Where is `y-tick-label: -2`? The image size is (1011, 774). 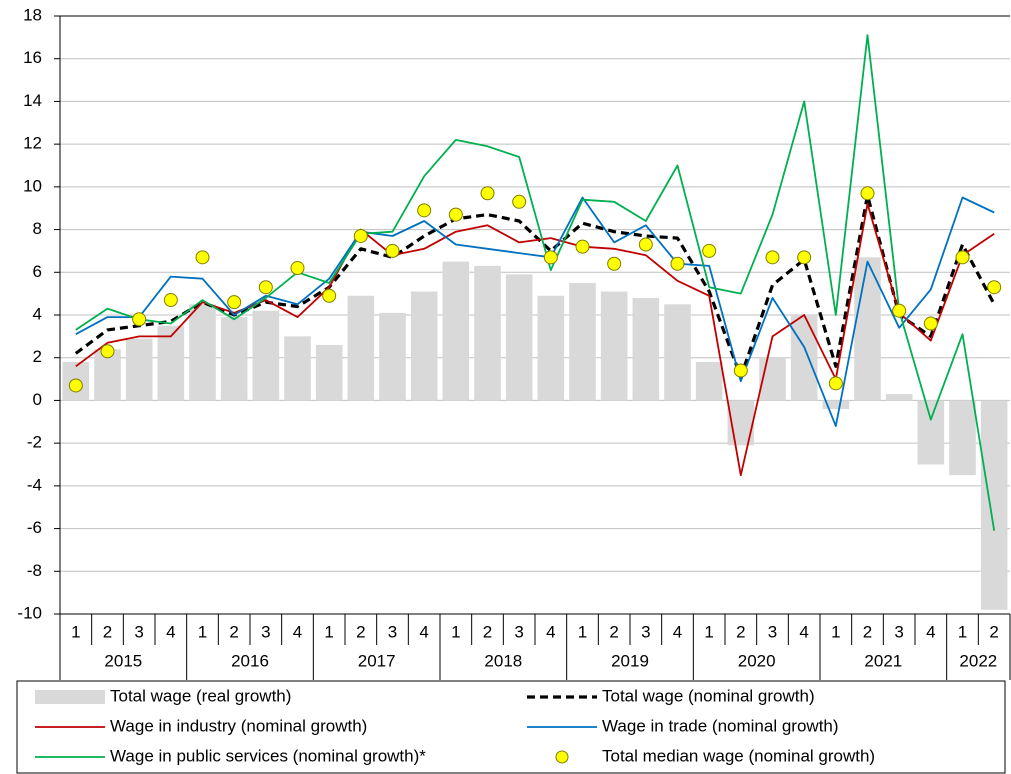 y-tick-label: -2 is located at coordinates (34, 442).